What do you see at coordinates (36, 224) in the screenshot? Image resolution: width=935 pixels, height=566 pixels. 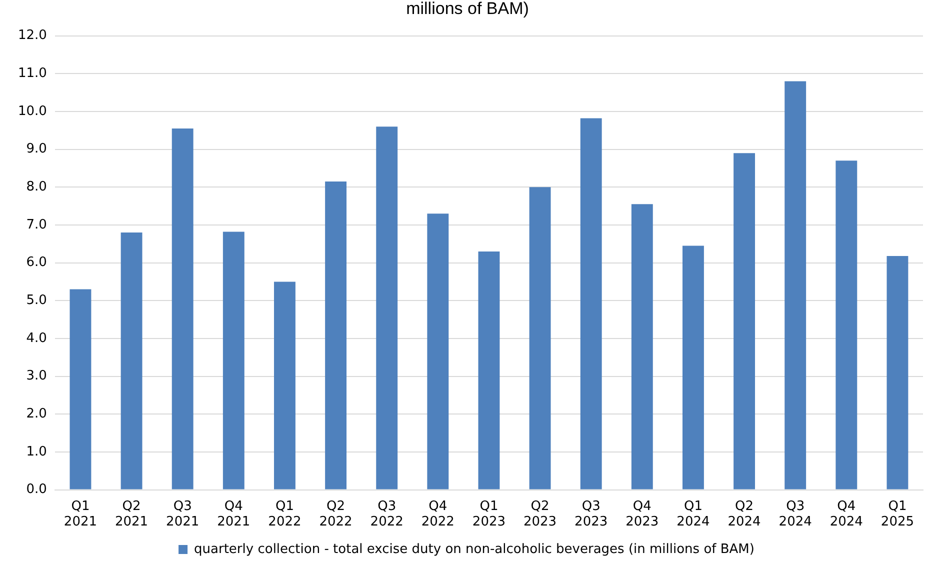 I see `y-tick-label: 7.0` at bounding box center [36, 224].